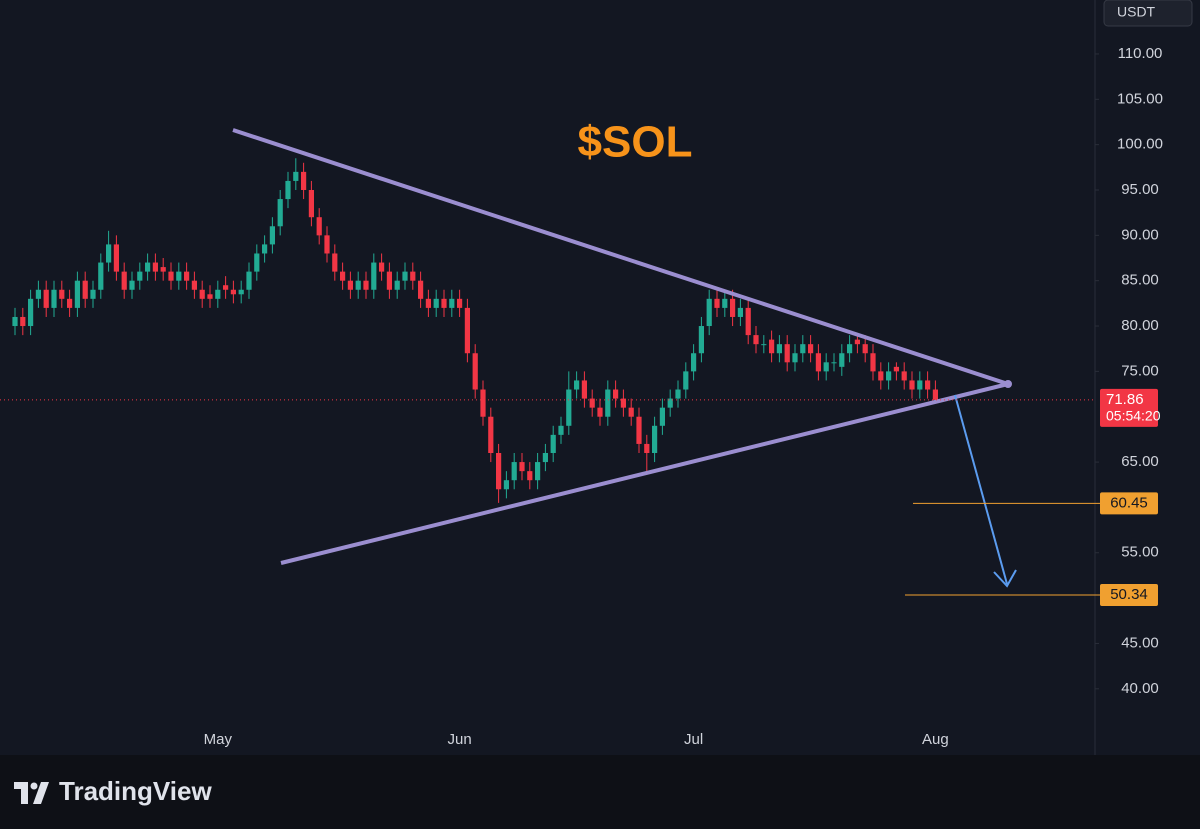  What do you see at coordinates (935, 739) in the screenshot?
I see `x-tick-label: Aug` at bounding box center [935, 739].